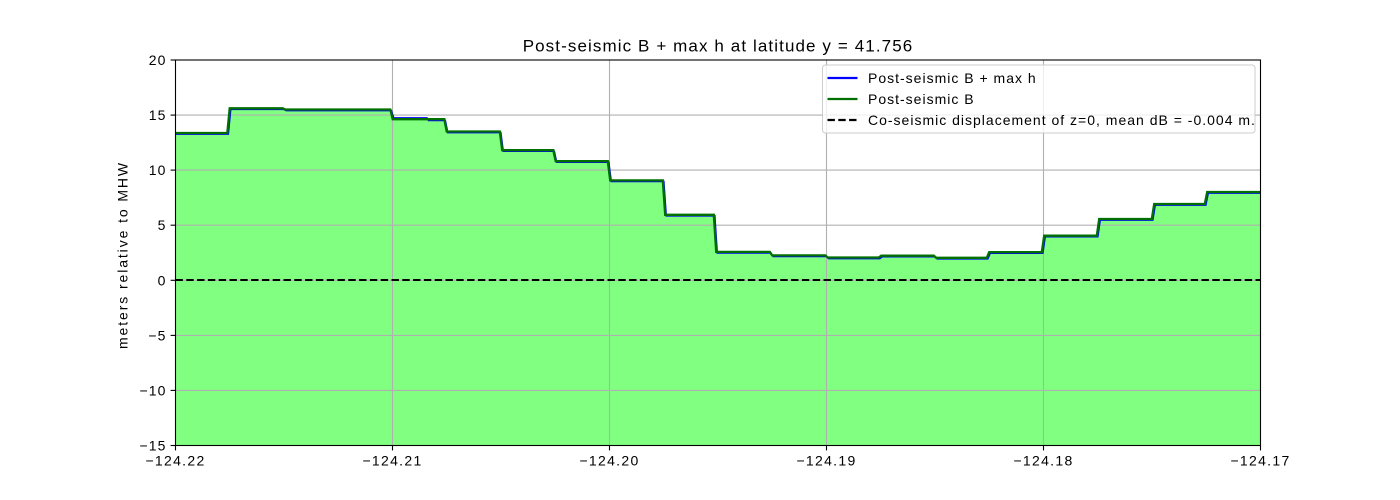 The image size is (1400, 500). I want to click on svg-text: −124.18, so click(1043, 460).